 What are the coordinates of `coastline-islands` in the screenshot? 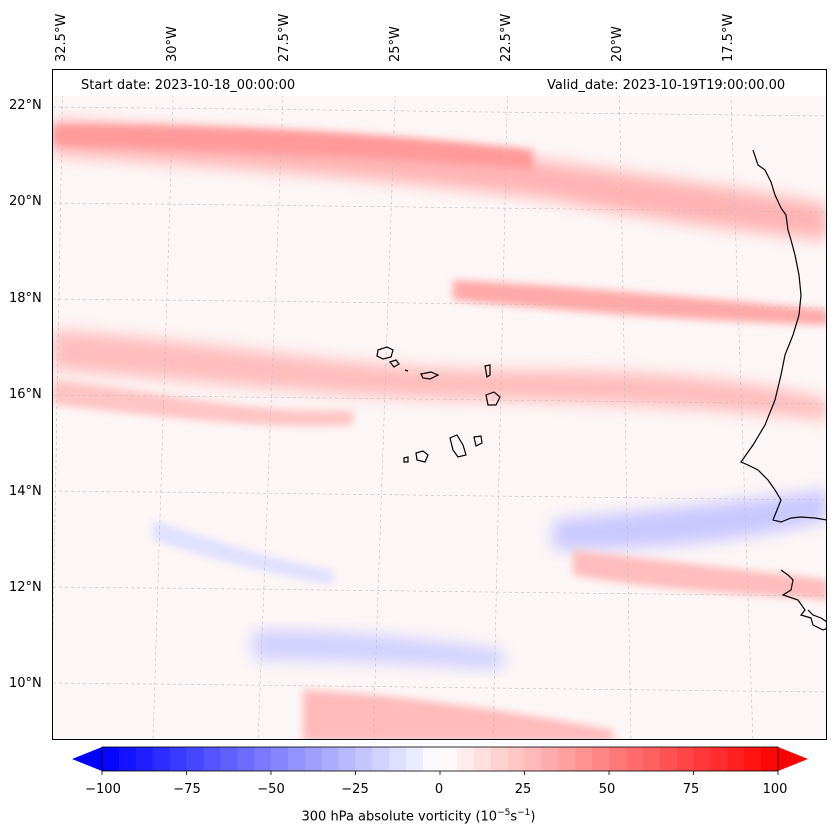 It's located at (816, 616).